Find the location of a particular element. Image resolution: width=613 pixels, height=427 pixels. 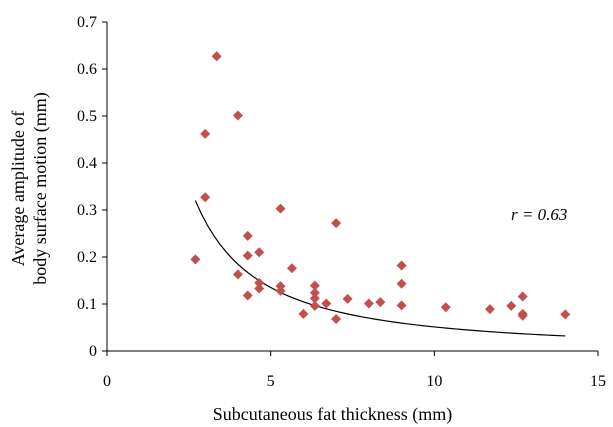

y-axis-title-line-1: Average amplitude of is located at coordinates (18, 189).